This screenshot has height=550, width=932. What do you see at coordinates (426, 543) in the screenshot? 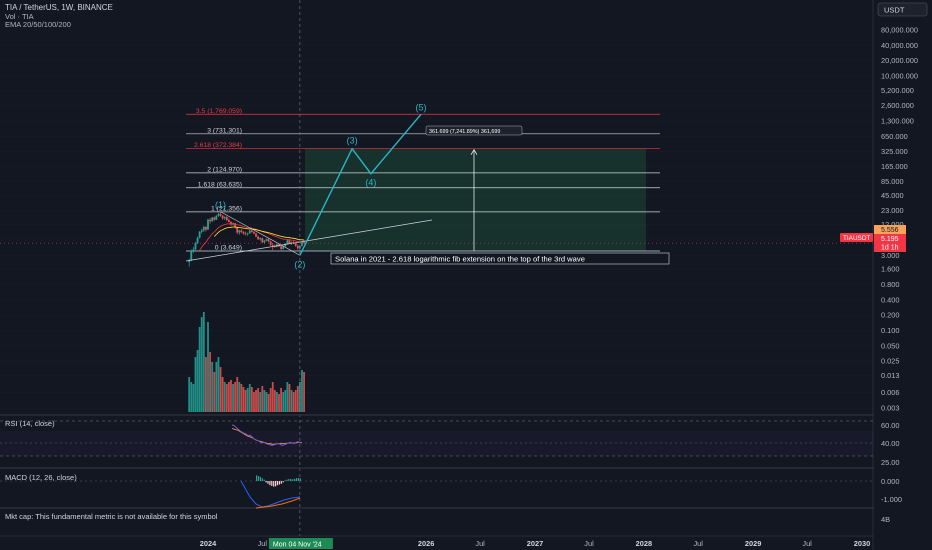
I see `time-axis-label: 2026` at bounding box center [426, 543].